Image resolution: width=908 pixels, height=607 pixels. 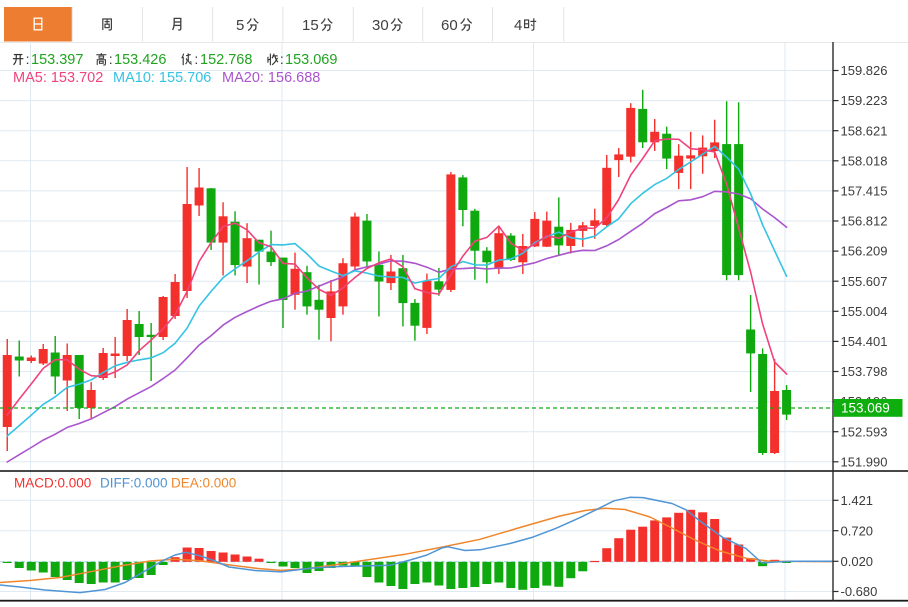 What do you see at coordinates (52, 483) in the screenshot?
I see `svg-text: MACD:0.000` at bounding box center [52, 483].